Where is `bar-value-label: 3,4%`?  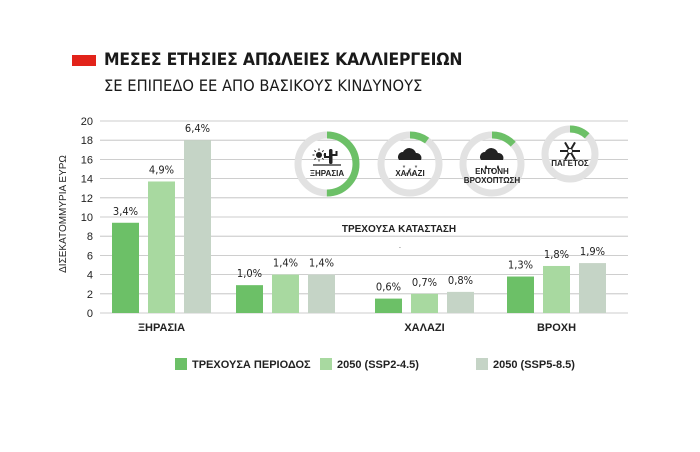 bar-value-label: 3,4% is located at coordinates (125, 211).